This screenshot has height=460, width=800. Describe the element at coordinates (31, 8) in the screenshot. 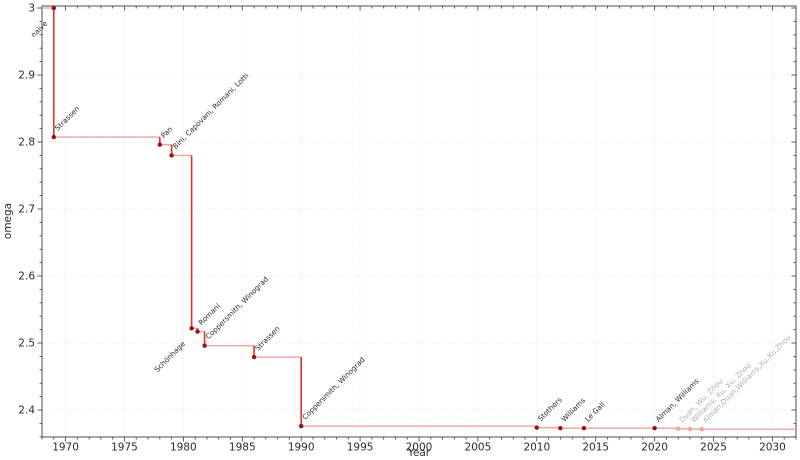

I see `y-tick-label: 3` at that location.